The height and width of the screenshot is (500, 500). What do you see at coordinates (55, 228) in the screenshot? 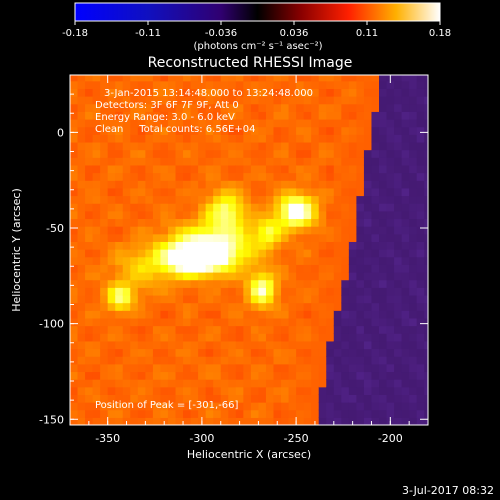
I see `y-tick-label: -50` at bounding box center [55, 228].